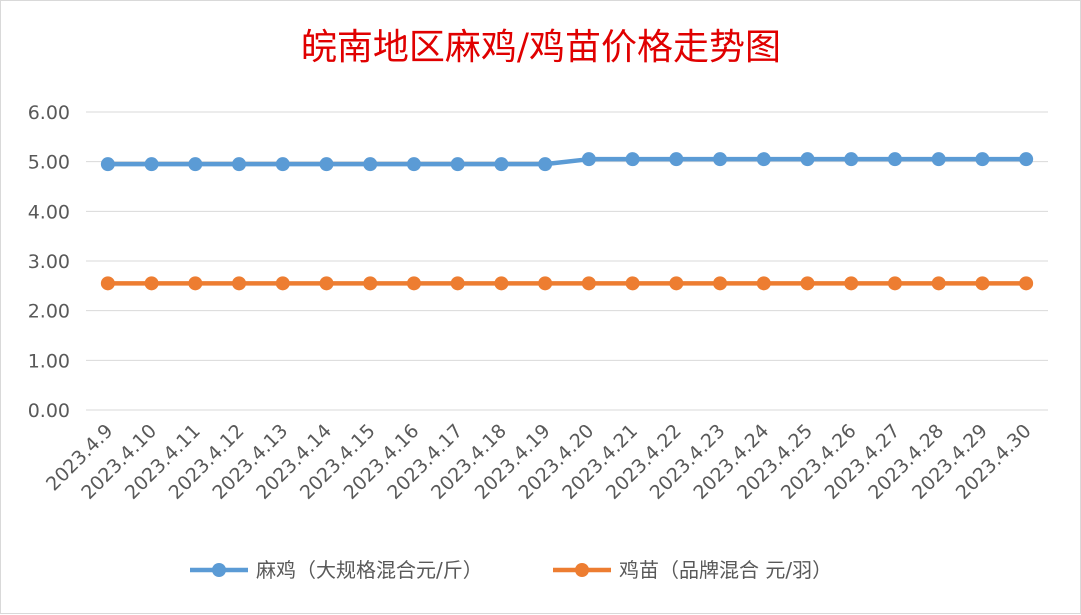 The image size is (1081, 615). I want to click on y-tick-label: 3.00, so click(49, 262).